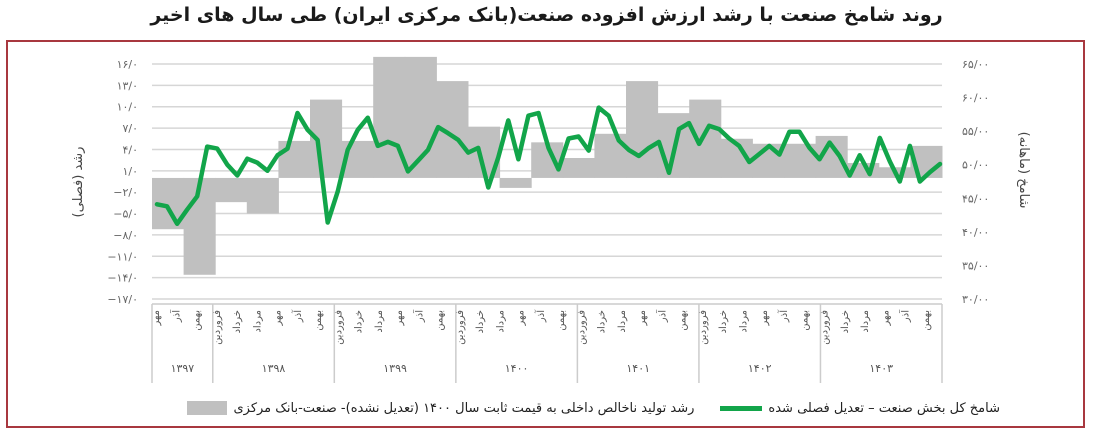  I want to click on year-label: ۱۴۰۳, so click(881, 368).